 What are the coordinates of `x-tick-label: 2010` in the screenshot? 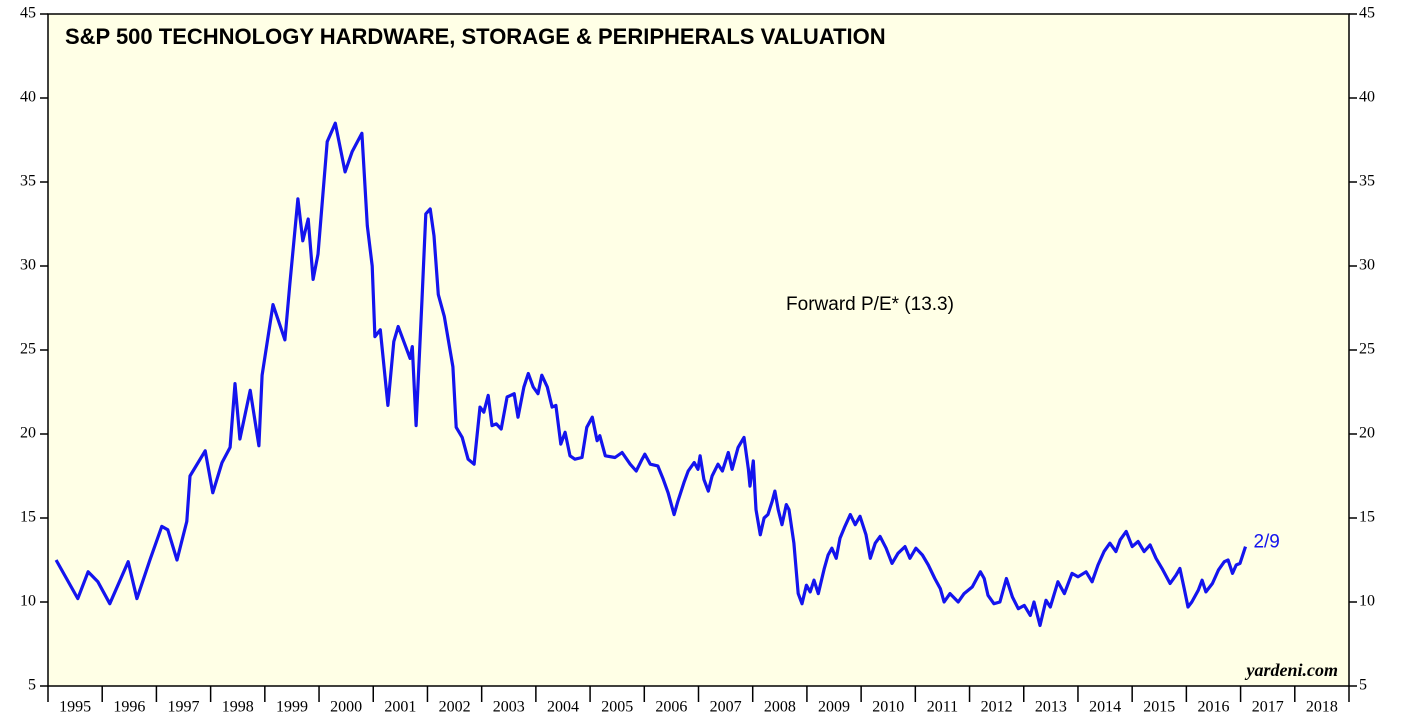 It's located at (888, 707).